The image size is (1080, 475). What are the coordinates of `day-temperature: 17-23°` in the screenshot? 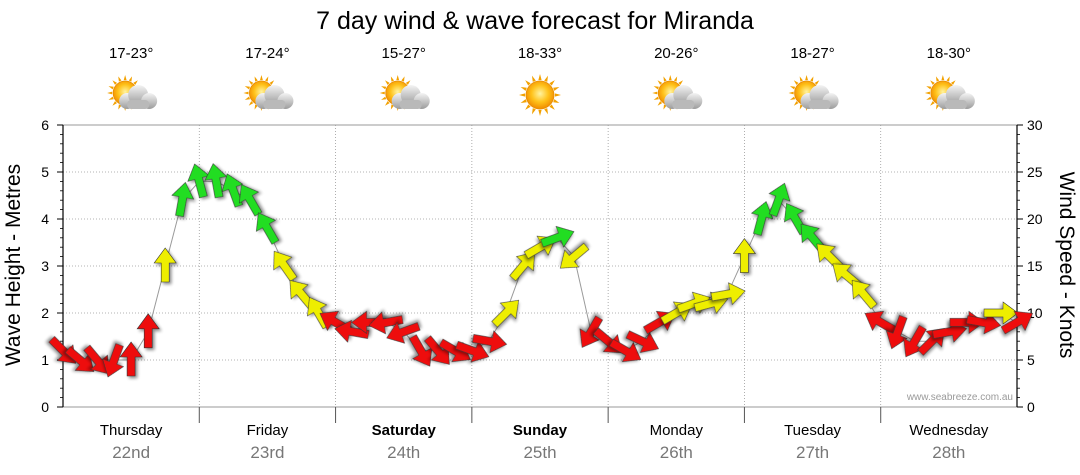 It's located at (131, 53).